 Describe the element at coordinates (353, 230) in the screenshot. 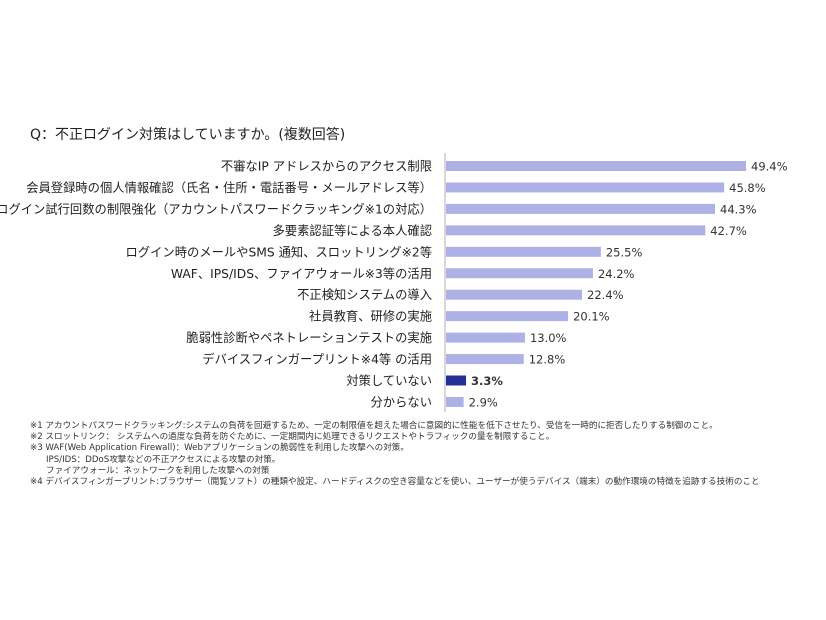

I see `category-label: 多要素認証等による本人確認` at that location.